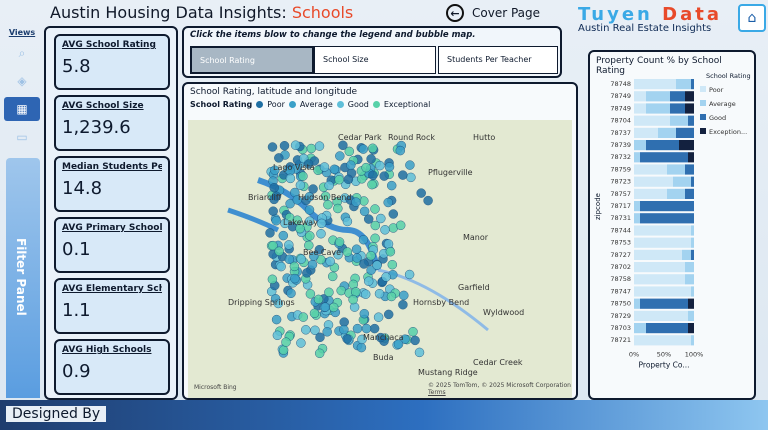  Describe the element at coordinates (23, 278) in the screenshot. I see `filter-panel-toggle: Filter Panel` at that location.